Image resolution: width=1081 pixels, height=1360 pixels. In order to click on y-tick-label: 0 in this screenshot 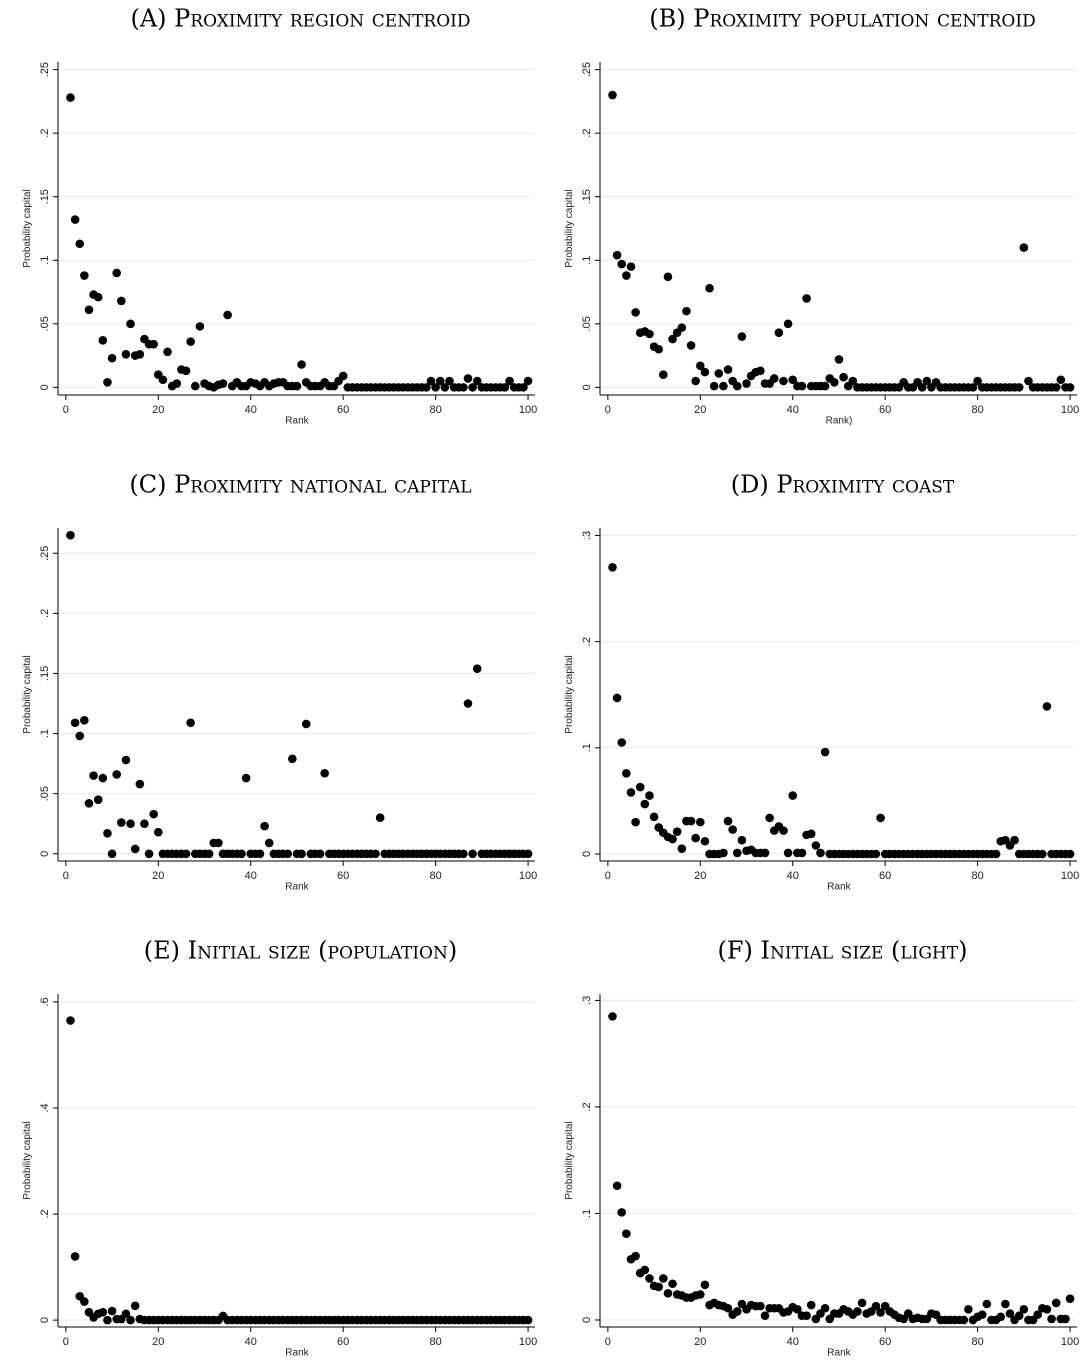, I will do `click(45, 387)`.